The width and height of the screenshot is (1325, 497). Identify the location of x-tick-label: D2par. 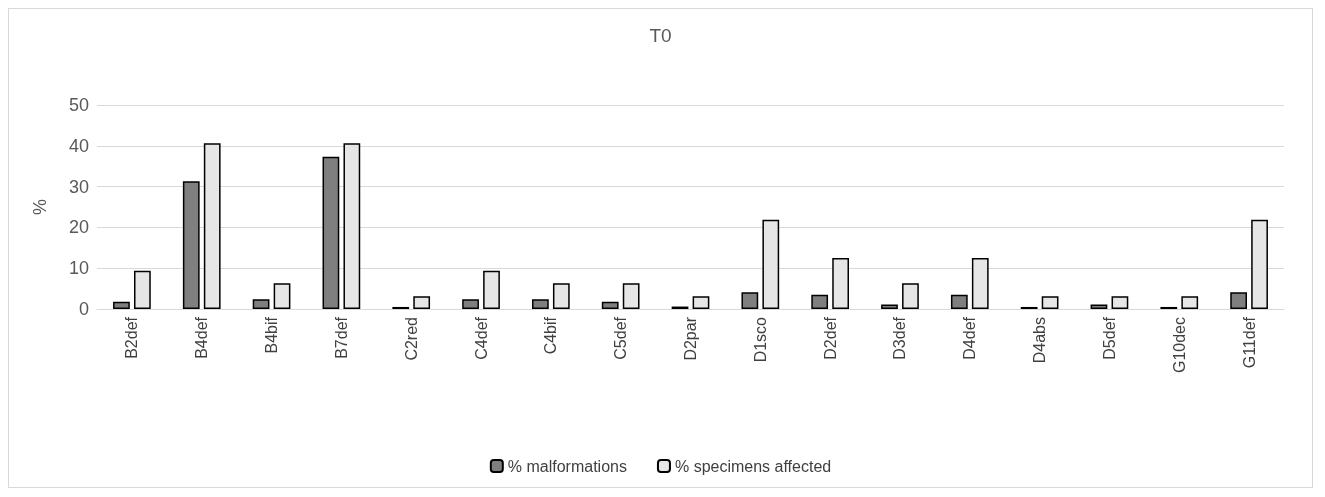
(690, 338).